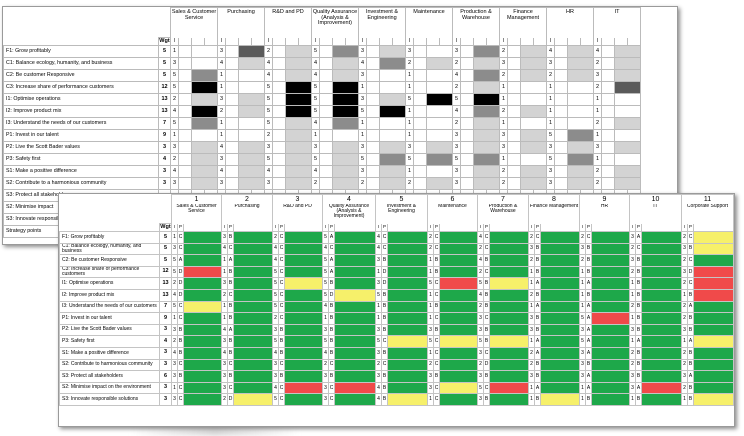  I want to click on dept-number: 4, so click(349, 199).